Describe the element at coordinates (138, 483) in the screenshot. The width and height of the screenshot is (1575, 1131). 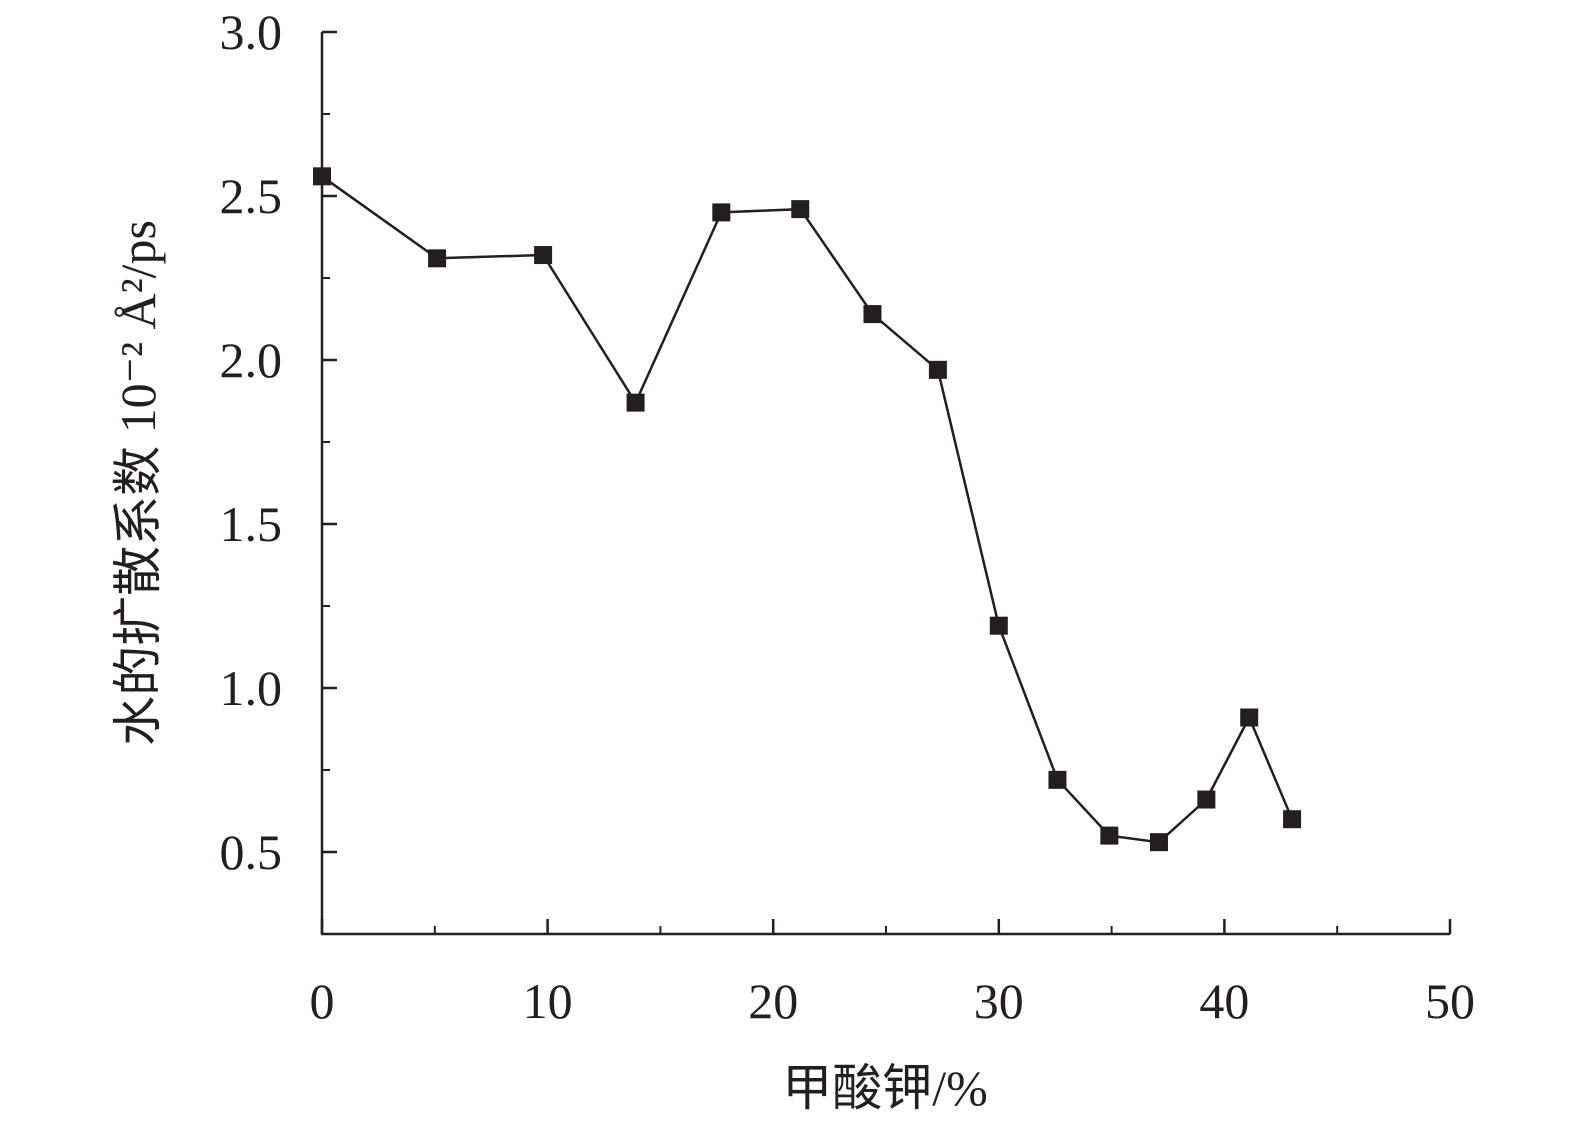
I see `y-axis-title: 水的扩散系数 10⁻² Å²/ps` at that location.